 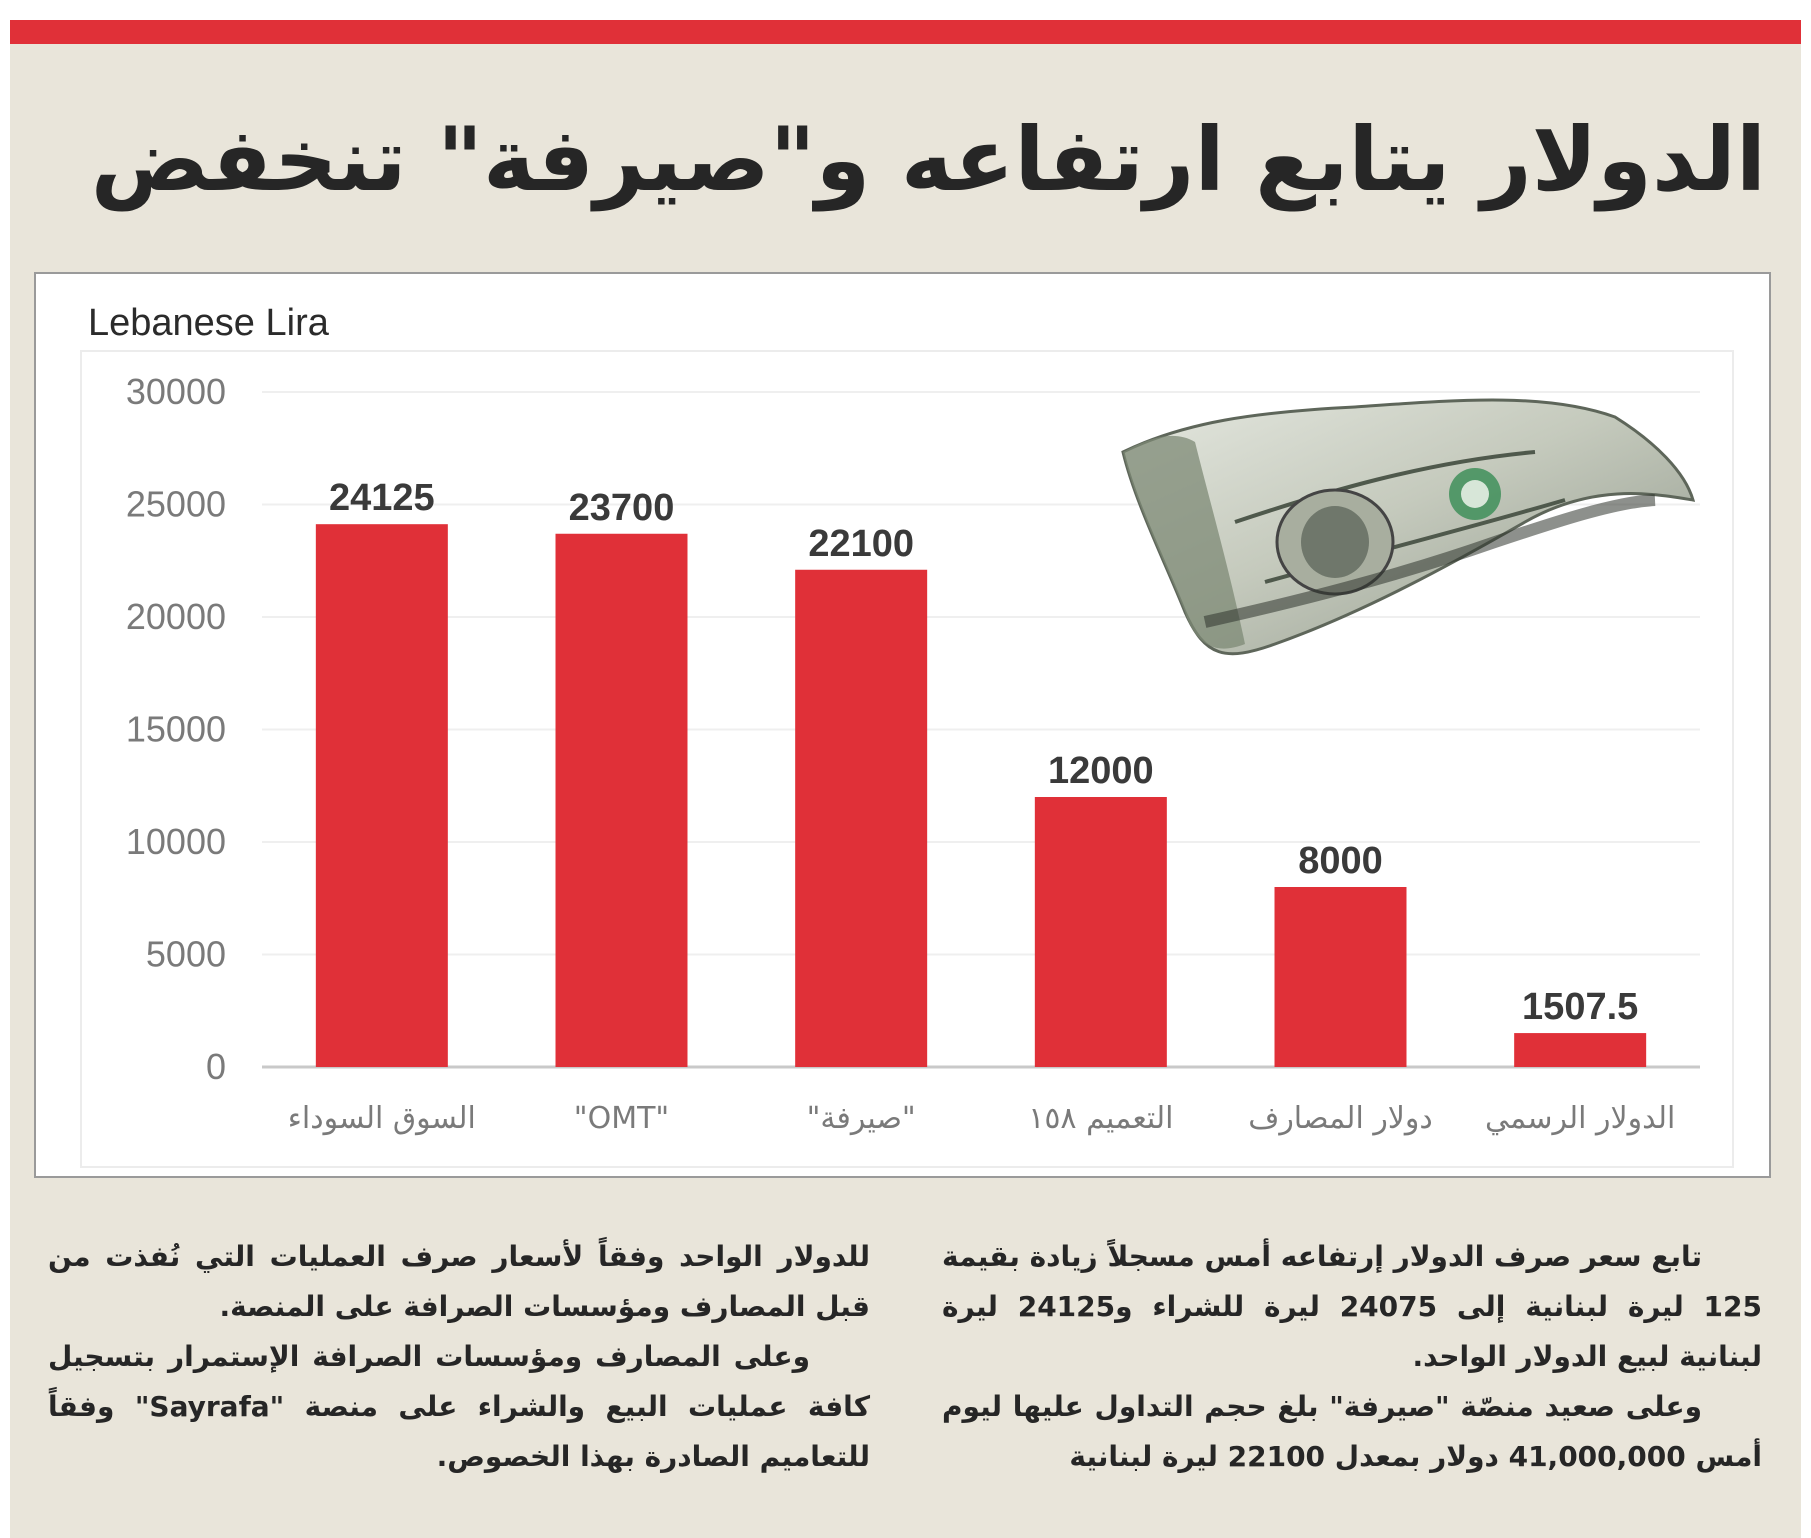 I want to click on data-label: 8000, so click(x=1340, y=861).